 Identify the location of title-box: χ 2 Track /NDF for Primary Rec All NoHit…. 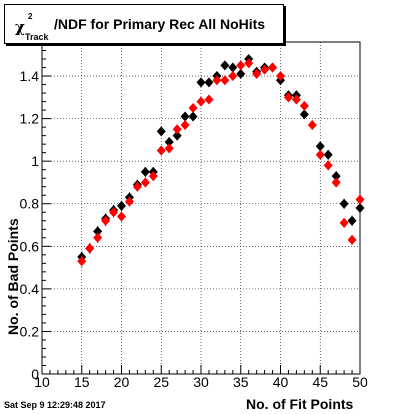
(144, 24).